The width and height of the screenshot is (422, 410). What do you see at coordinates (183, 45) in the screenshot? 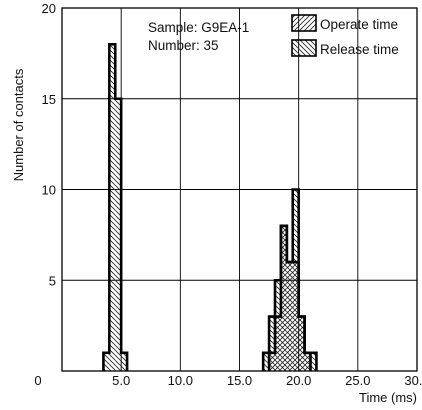
I see `annotation-number: Number: 35` at bounding box center [183, 45].